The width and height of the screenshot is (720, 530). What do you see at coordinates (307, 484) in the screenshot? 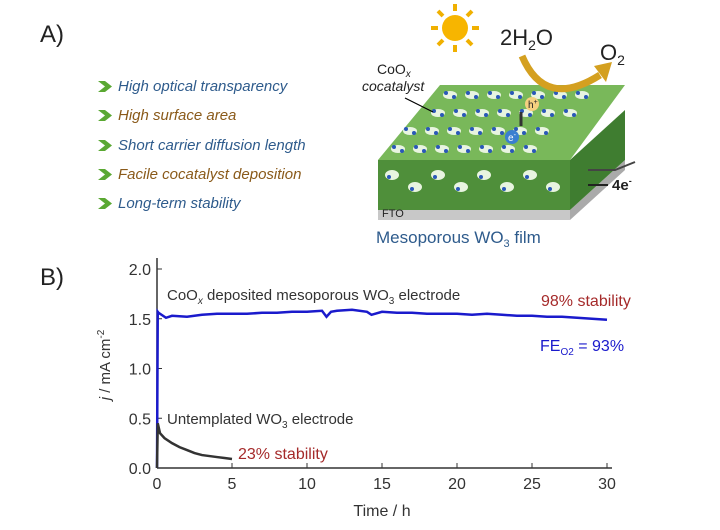
I see `x-tick-label: 10` at bounding box center [307, 484].